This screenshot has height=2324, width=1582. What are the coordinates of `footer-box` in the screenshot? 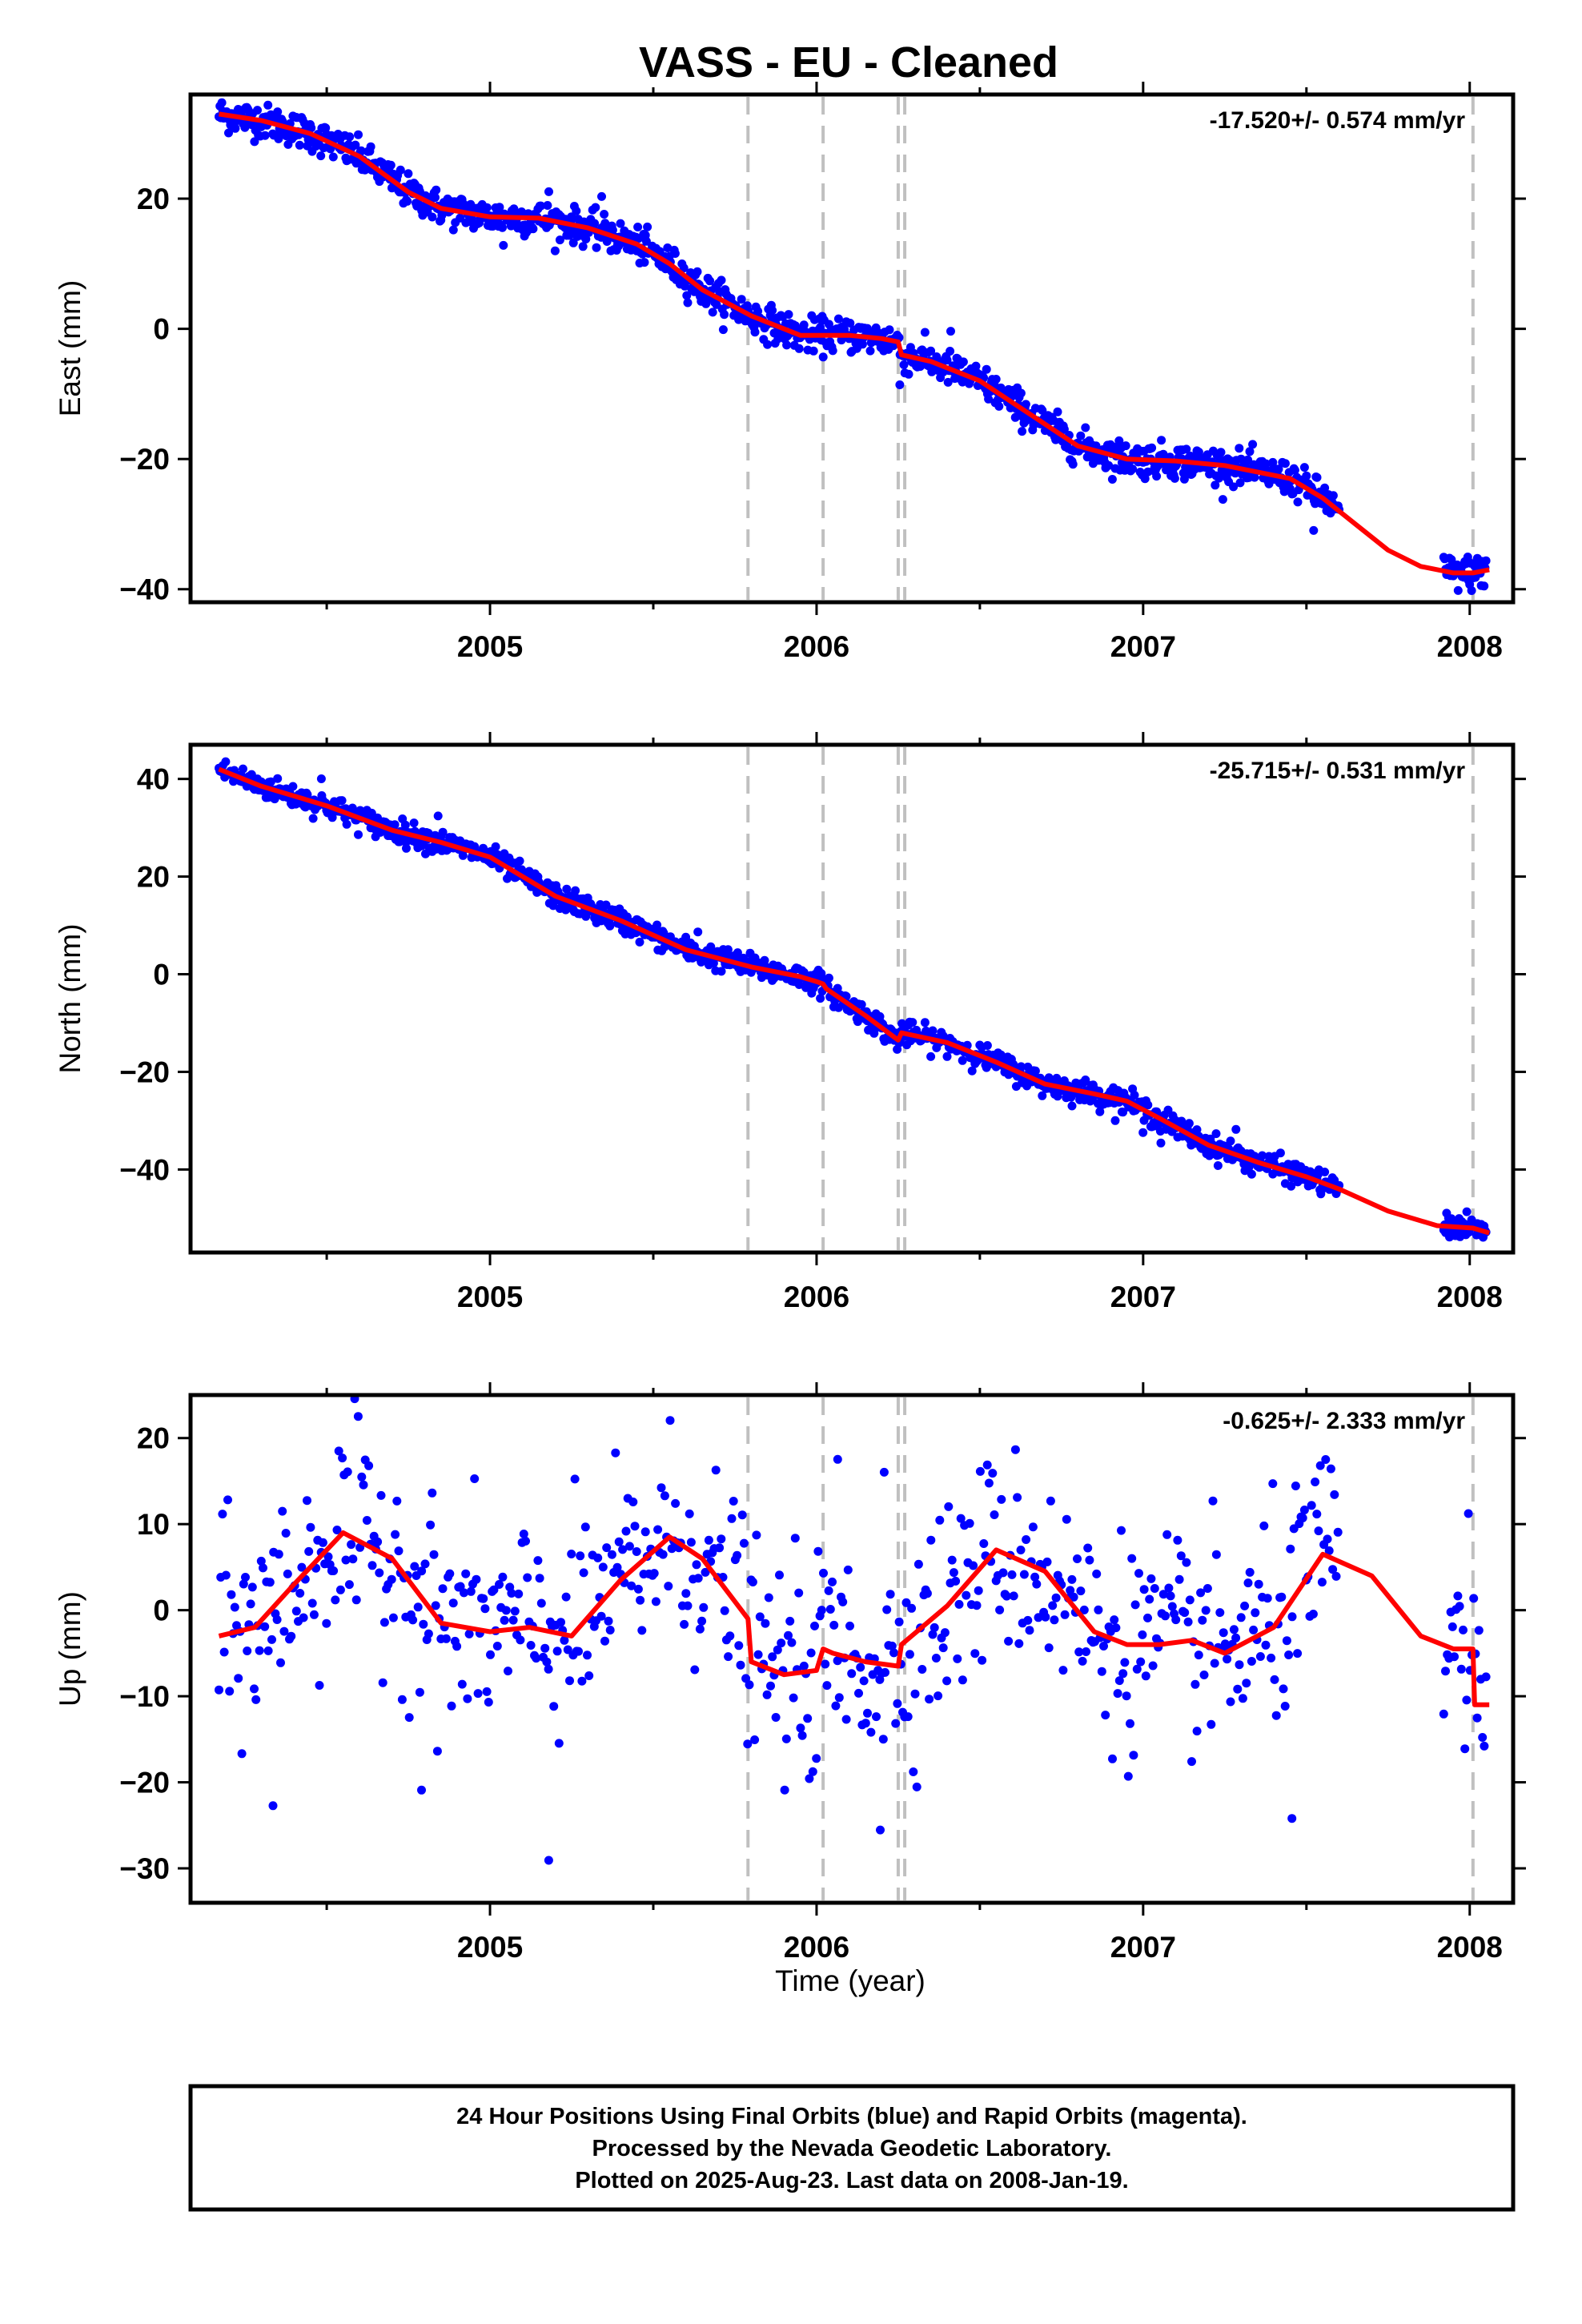 It's located at (852, 2148).